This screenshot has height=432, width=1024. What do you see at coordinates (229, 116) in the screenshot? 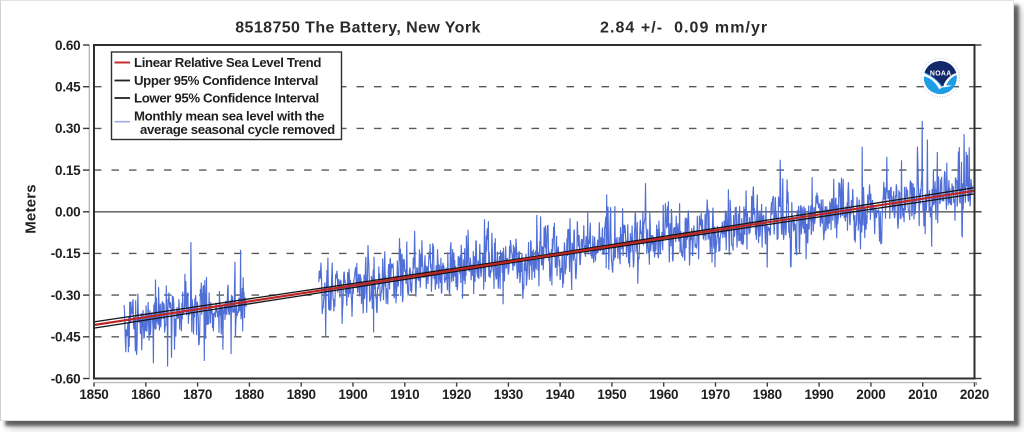
I see `svg-text:Monthly mean sea level with th: Monthly mean sea level with the` at bounding box center [229, 116].